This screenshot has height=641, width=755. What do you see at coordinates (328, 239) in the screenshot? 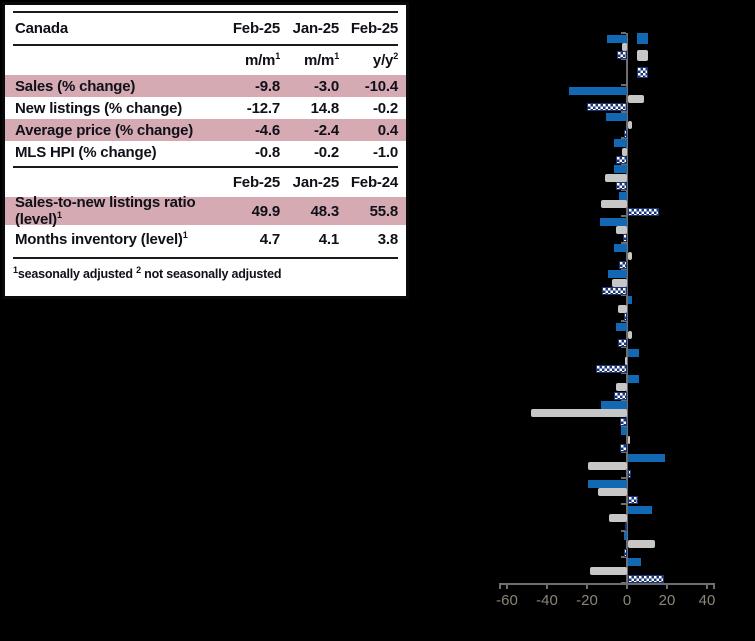
I see `row-value-1: 4.1` at bounding box center [328, 239].